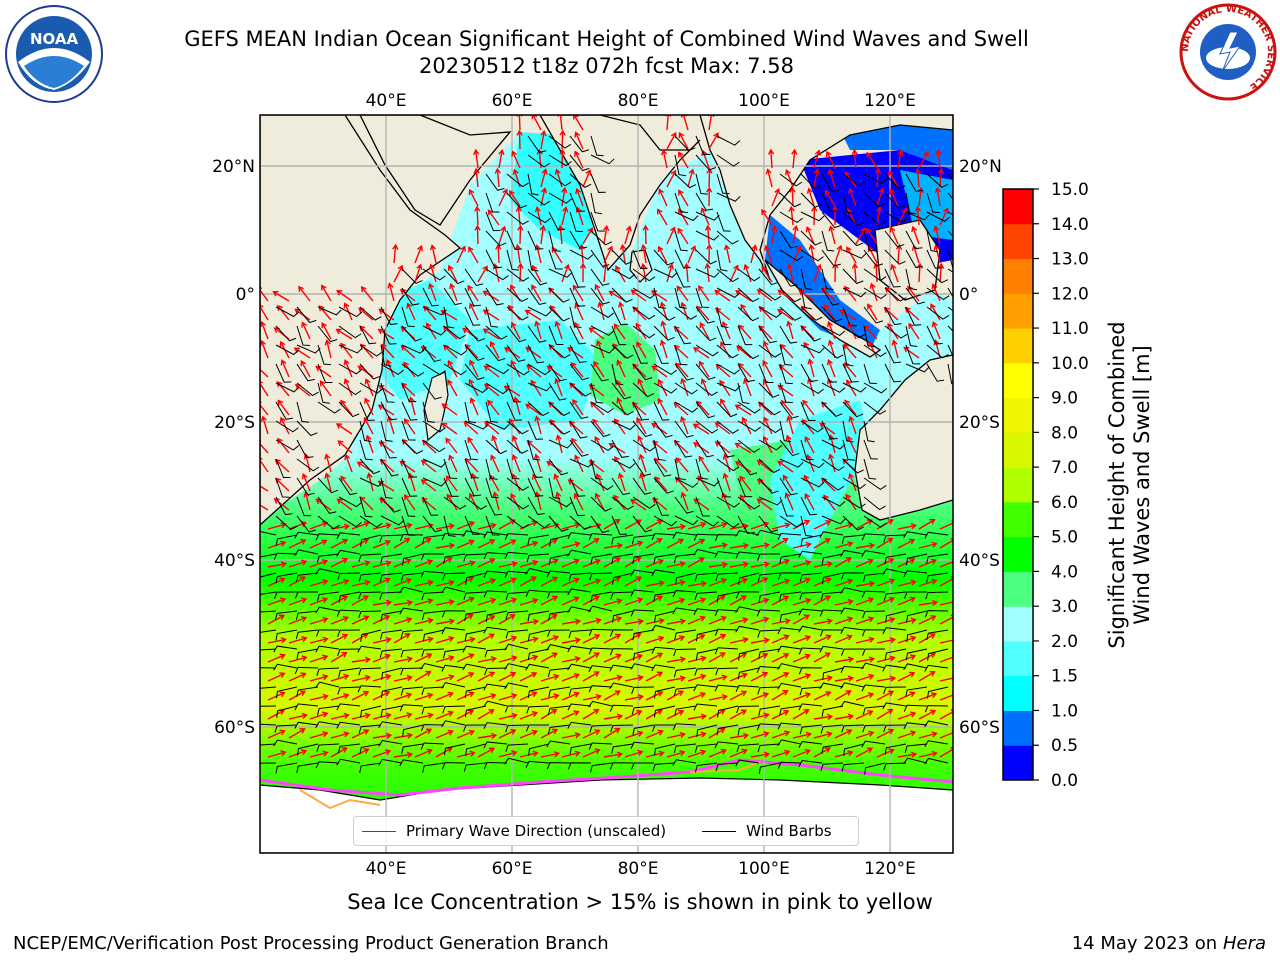 The width and height of the screenshot is (1280, 960). I want to click on footer-date: 14 May 2023 on Hera, so click(1169, 943).